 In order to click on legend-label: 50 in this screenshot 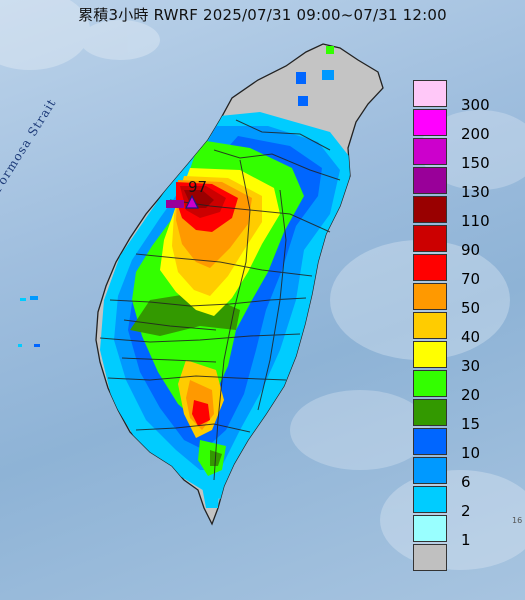, I will do `click(471, 308)`.